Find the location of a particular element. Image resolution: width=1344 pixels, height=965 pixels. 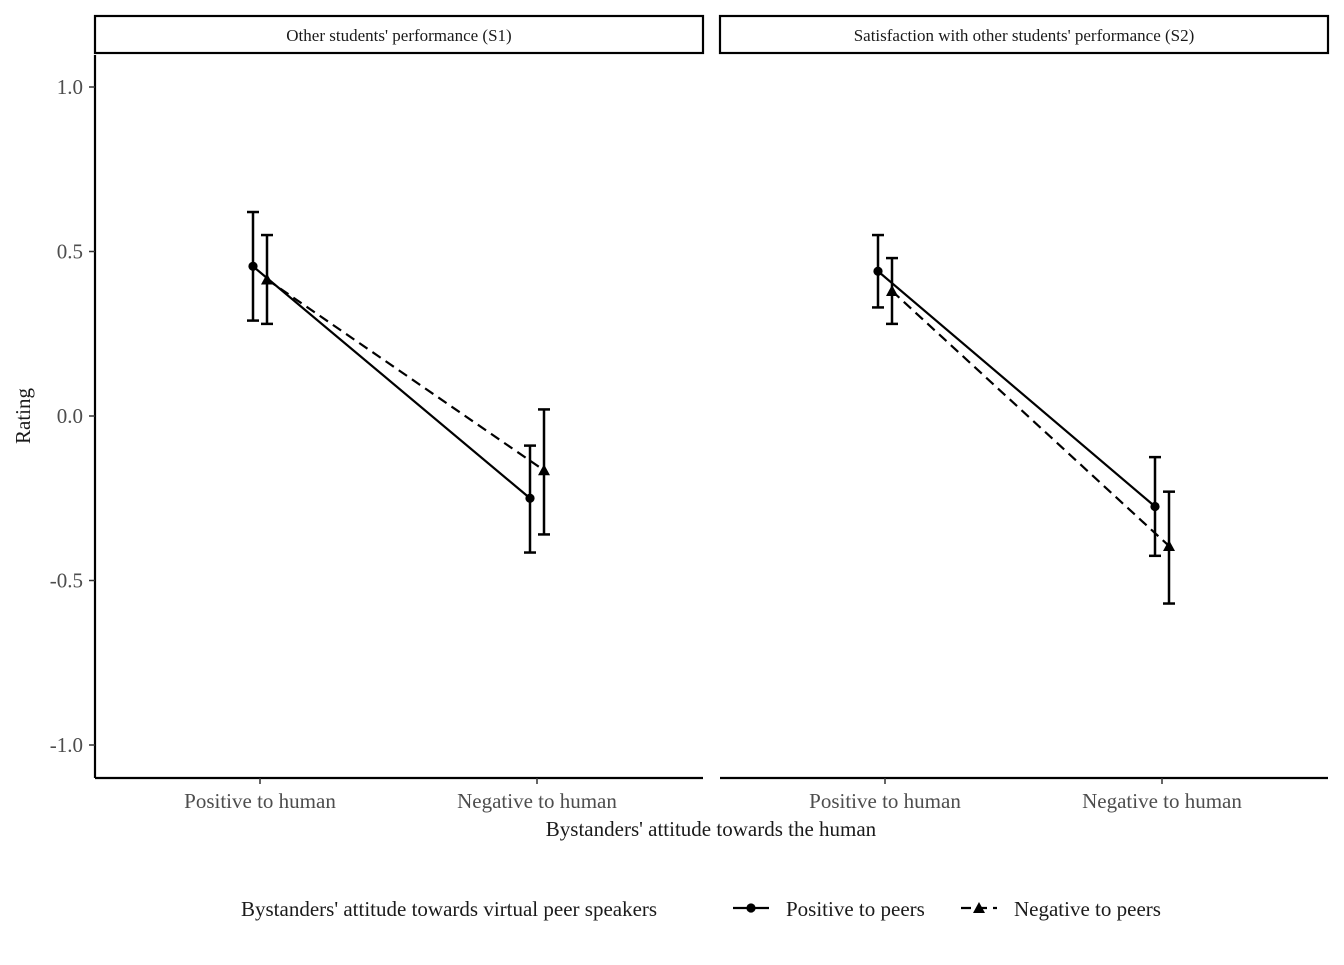

legend-label: Negative to peers is located at coordinates (1087, 909).